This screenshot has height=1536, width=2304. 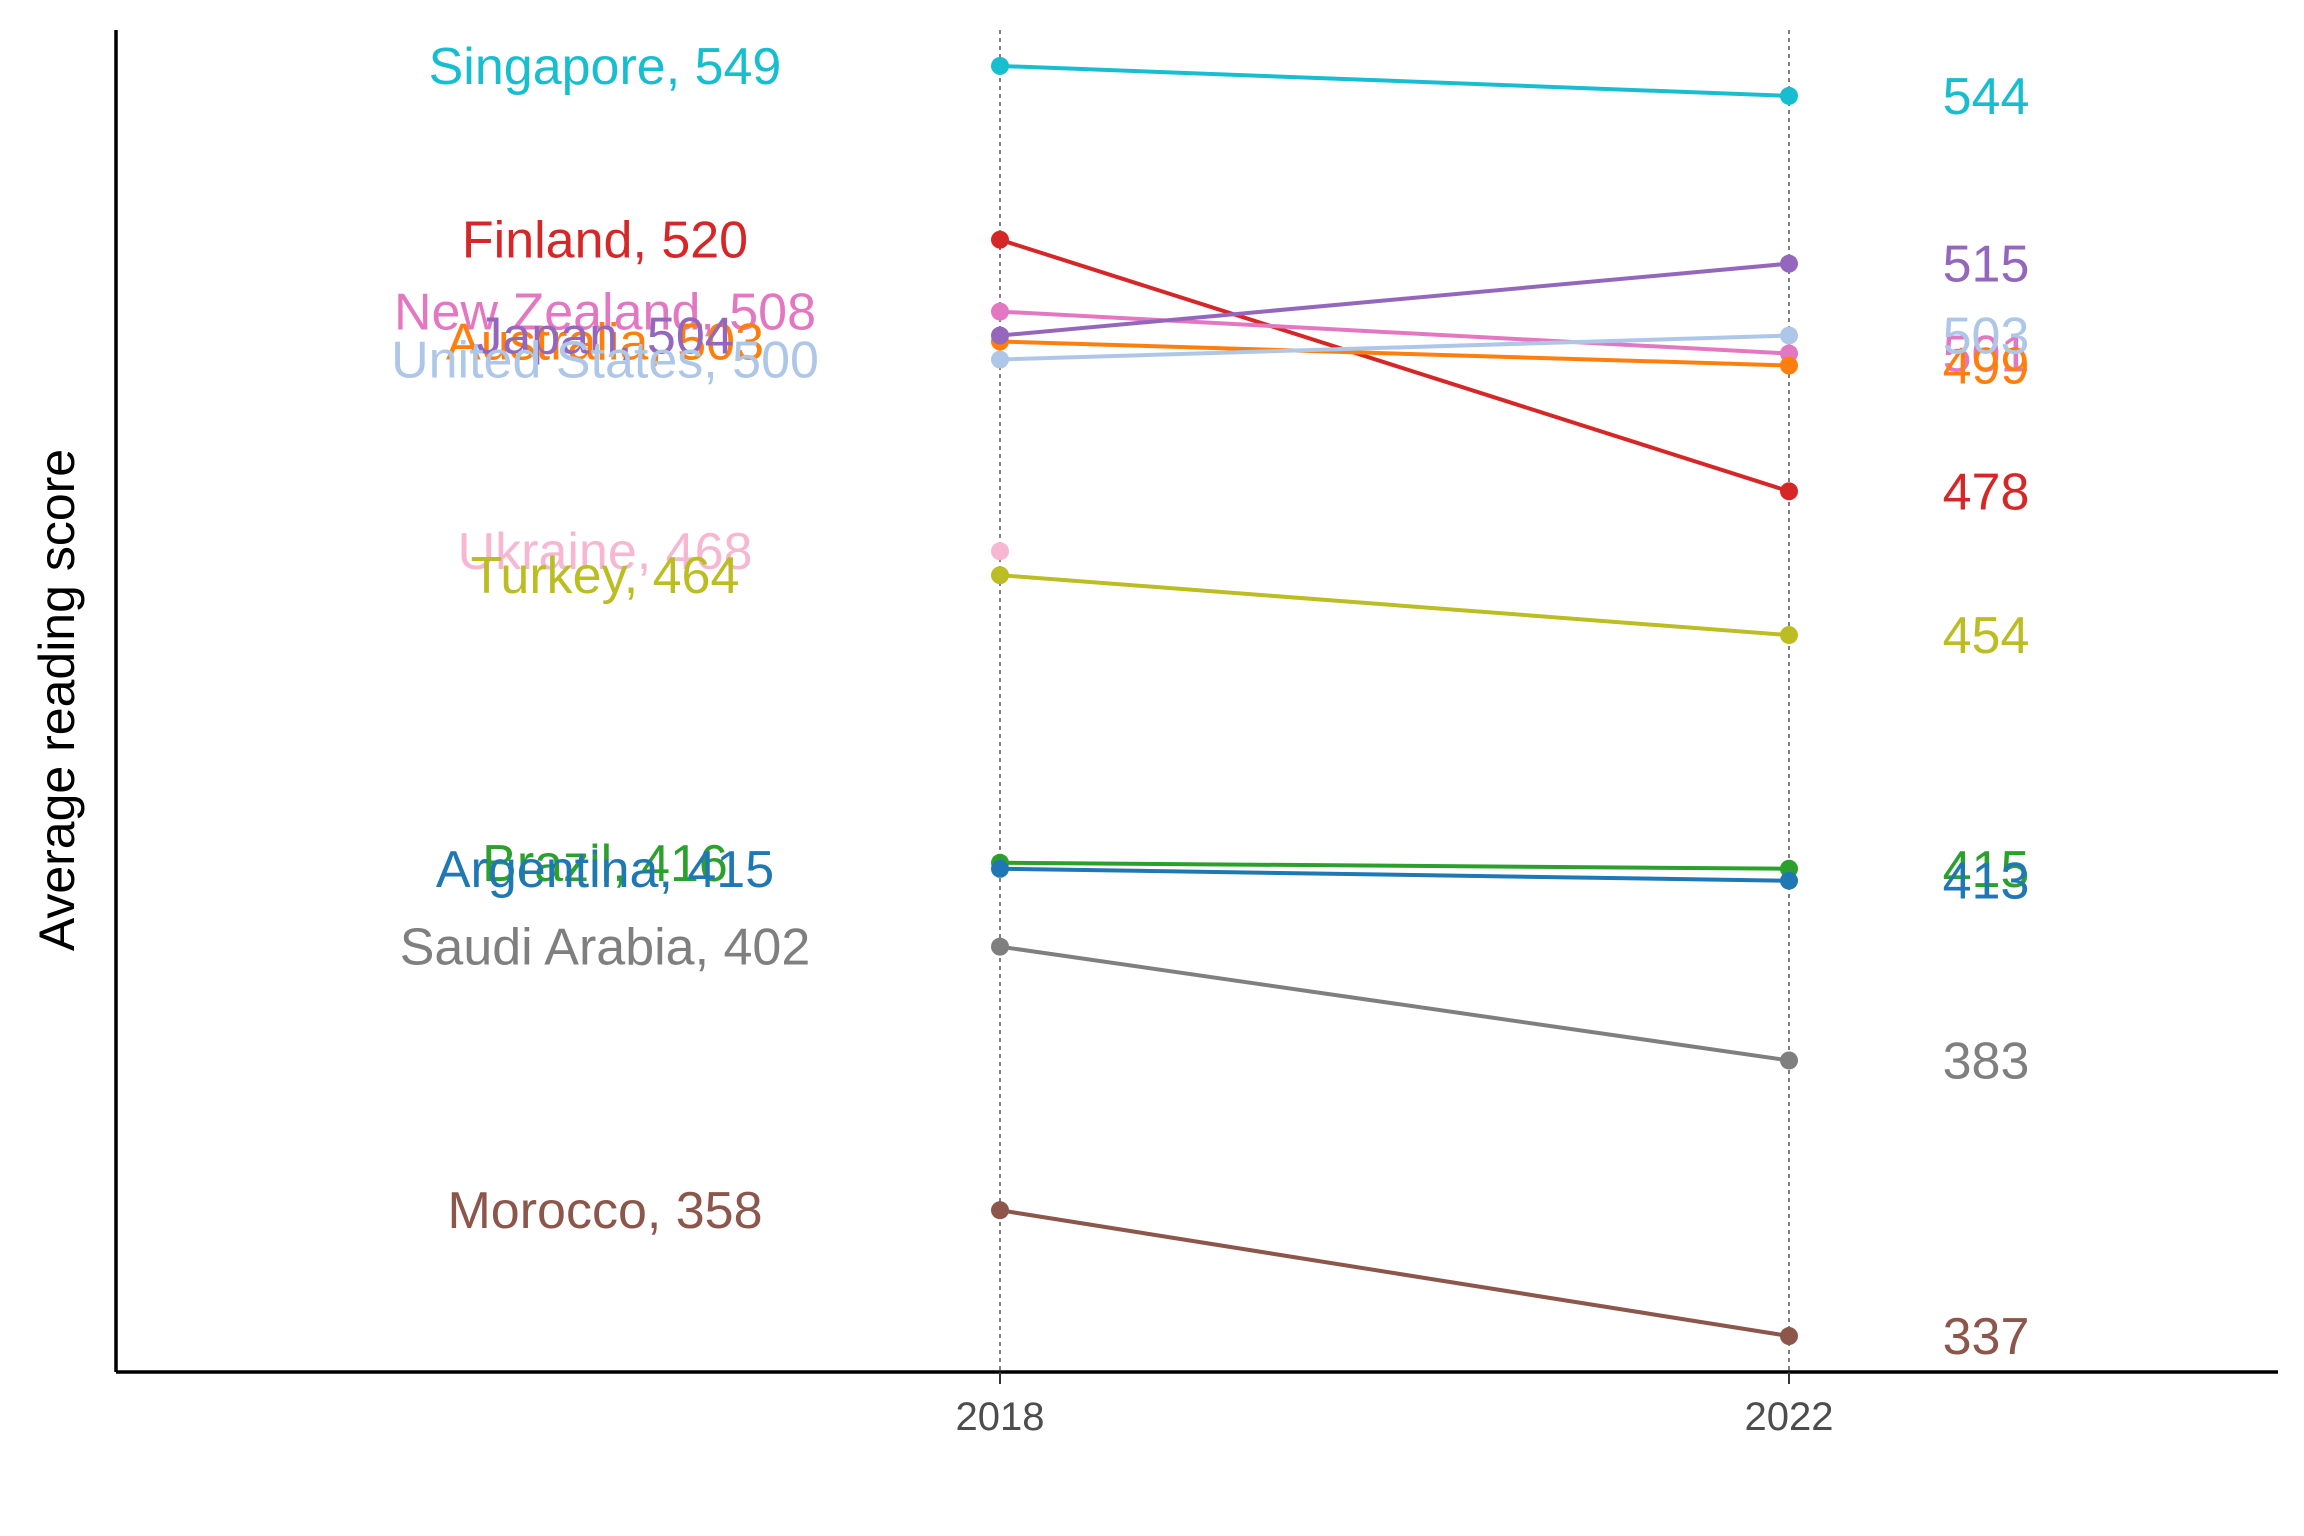 What do you see at coordinates (1986, 882) in the screenshot?
I see `end-label-argentina: 413` at bounding box center [1986, 882].